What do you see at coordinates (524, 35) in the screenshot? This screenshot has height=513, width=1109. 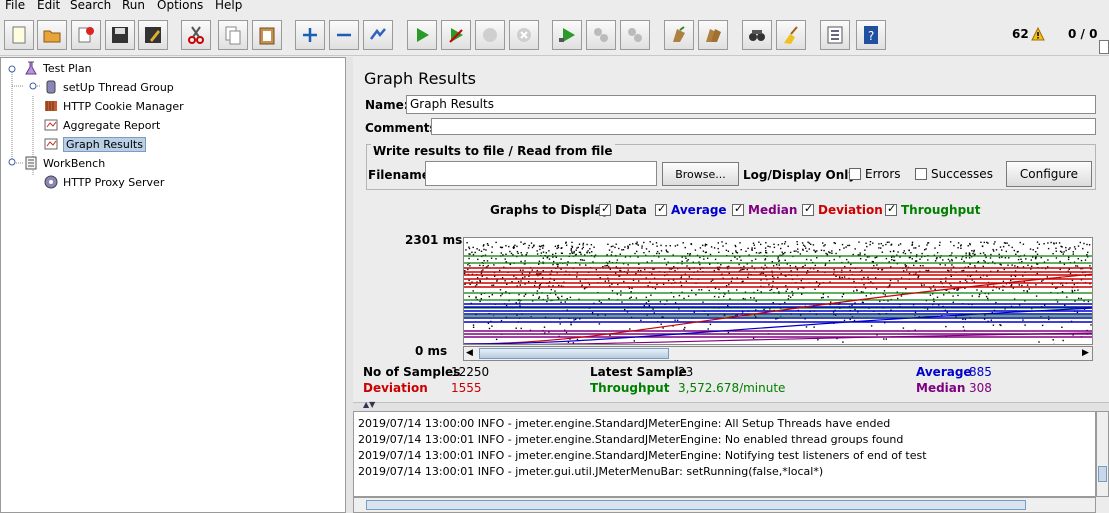 I see `shutdown-icon` at bounding box center [524, 35].